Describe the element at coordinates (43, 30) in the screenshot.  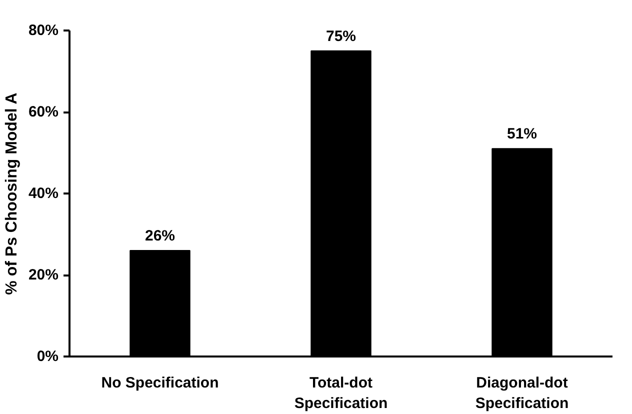
I see `y-tick-label: 80%` at that location.